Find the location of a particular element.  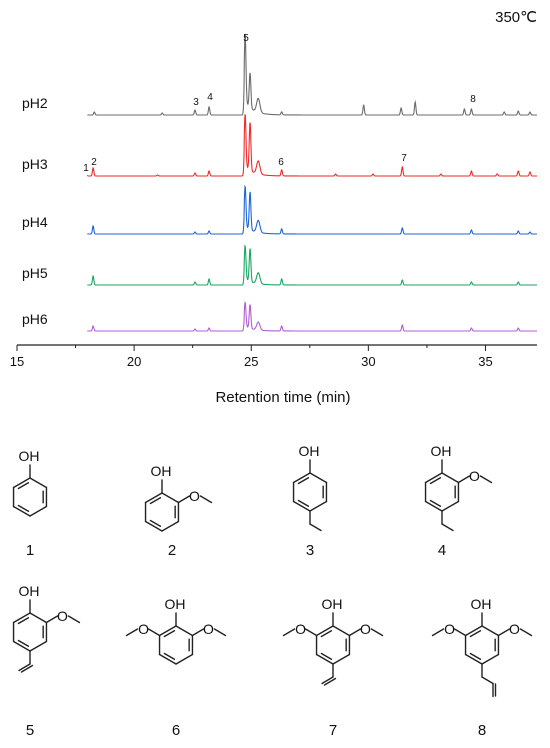

structure-8: OH O O 8 is located at coordinates (482, 667).